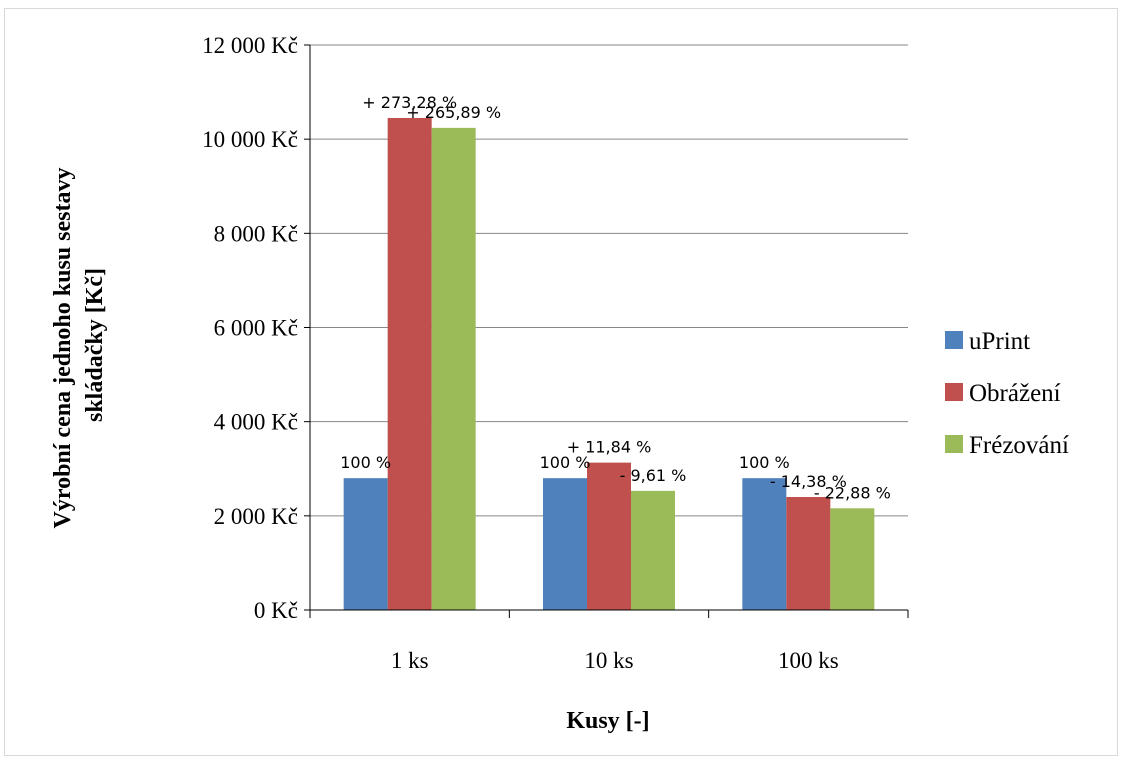 The image size is (1122, 760). What do you see at coordinates (609, 447) in the screenshot?
I see `data-label: + 11,84 %` at bounding box center [609, 447].